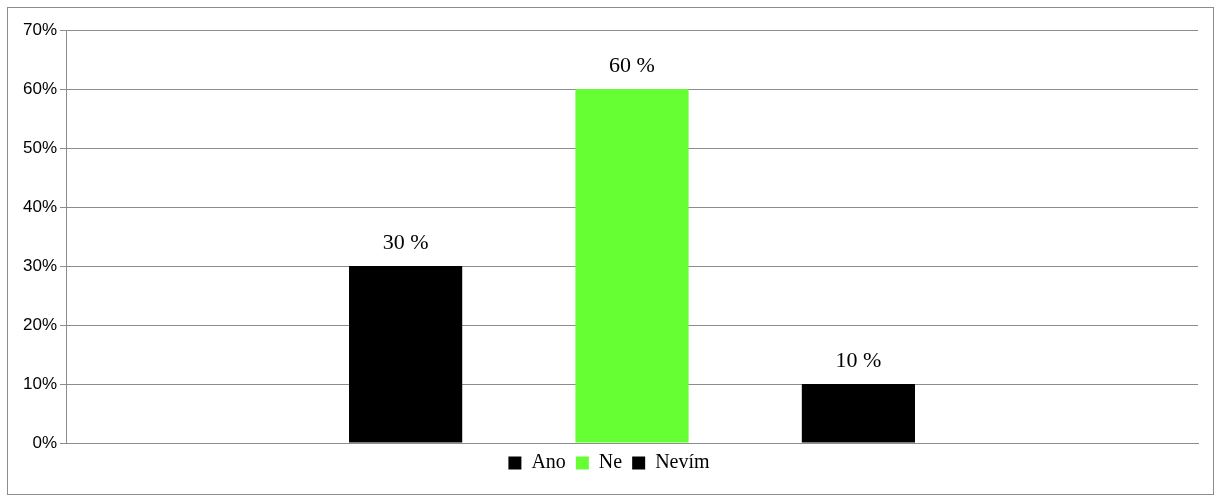 The image size is (1221, 503). Describe the element at coordinates (632, 64) in the screenshot. I see `data-label: 60 %` at that location.